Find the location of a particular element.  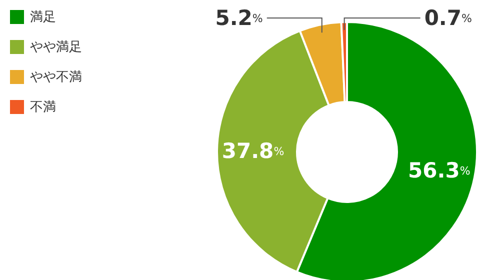

legend-label: 不満 is located at coordinates (43, 107).